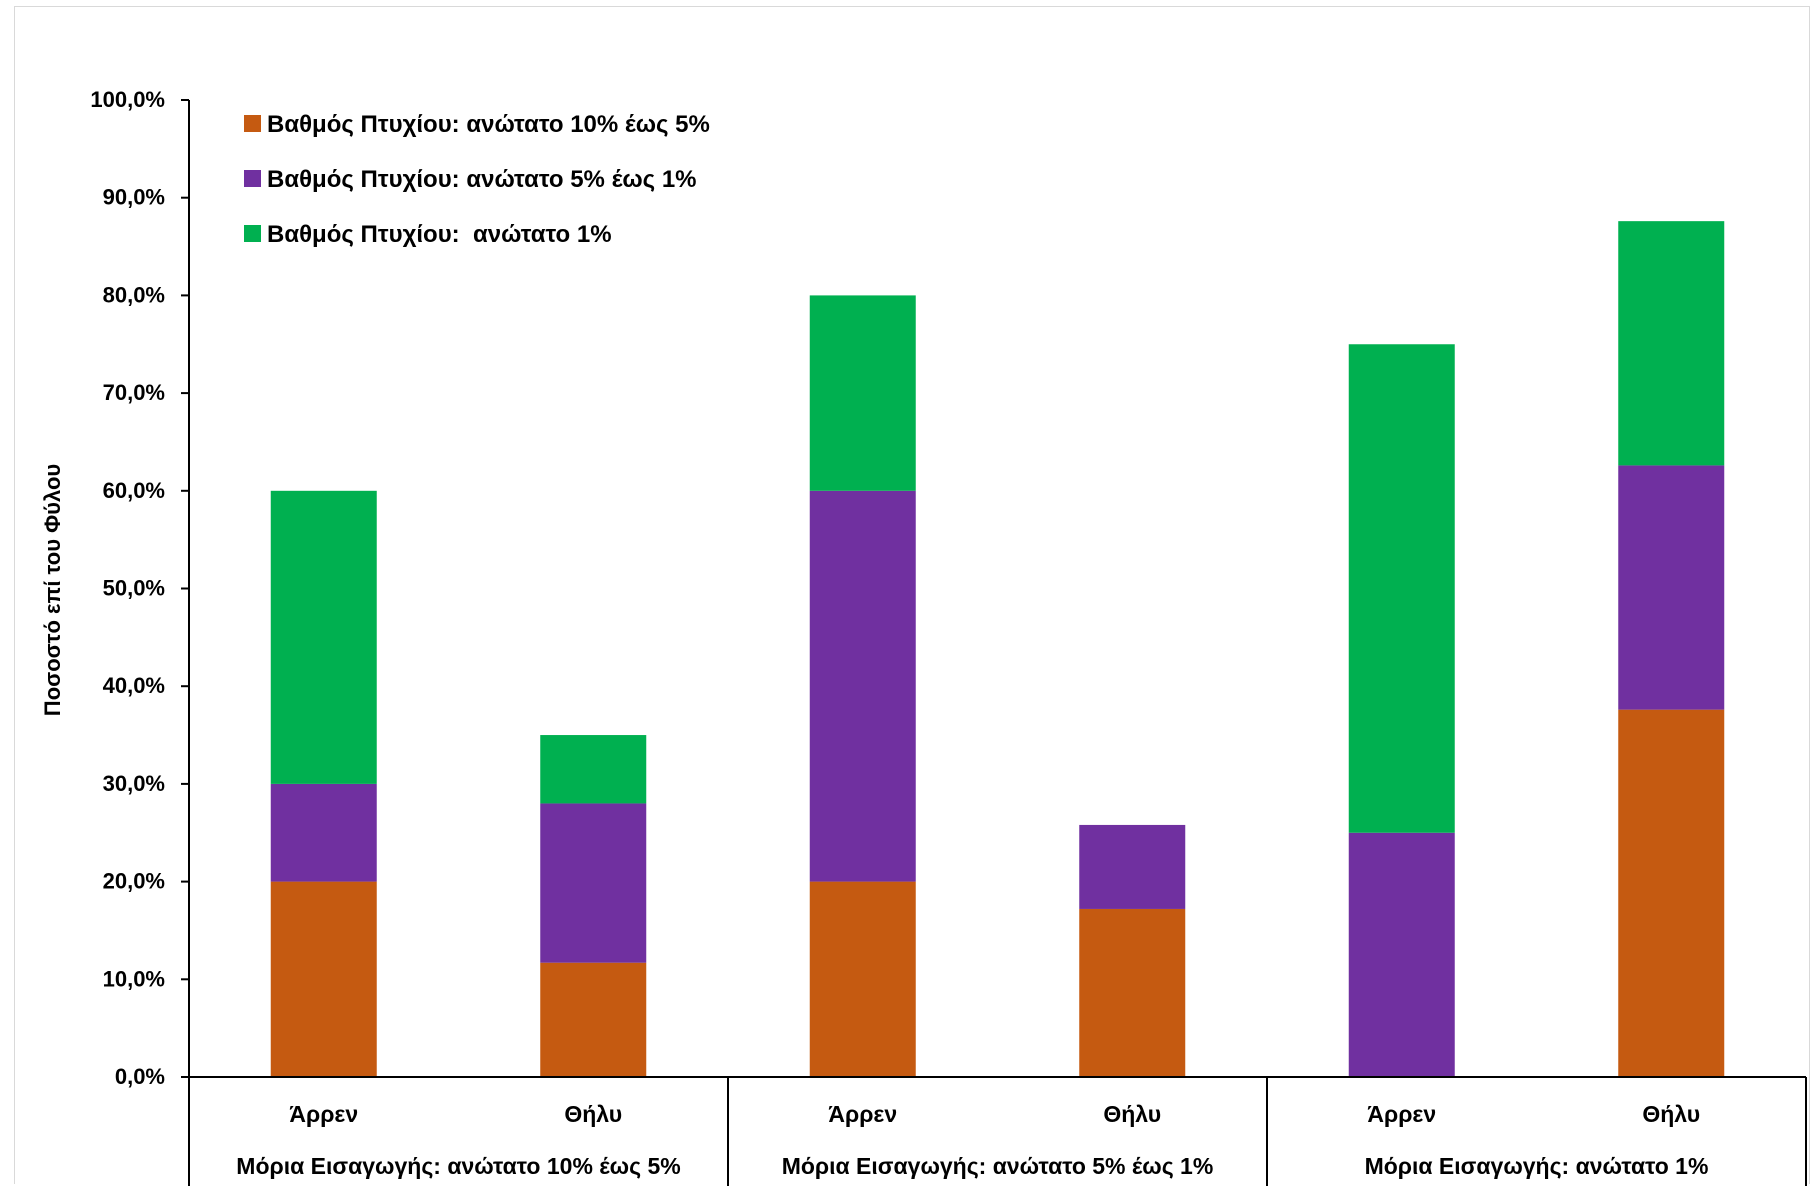  Describe the element at coordinates (1537, 1166) in the screenshot. I see `group-label: Μόρια Εισαγωγής: ανώτατο 1%` at that location.